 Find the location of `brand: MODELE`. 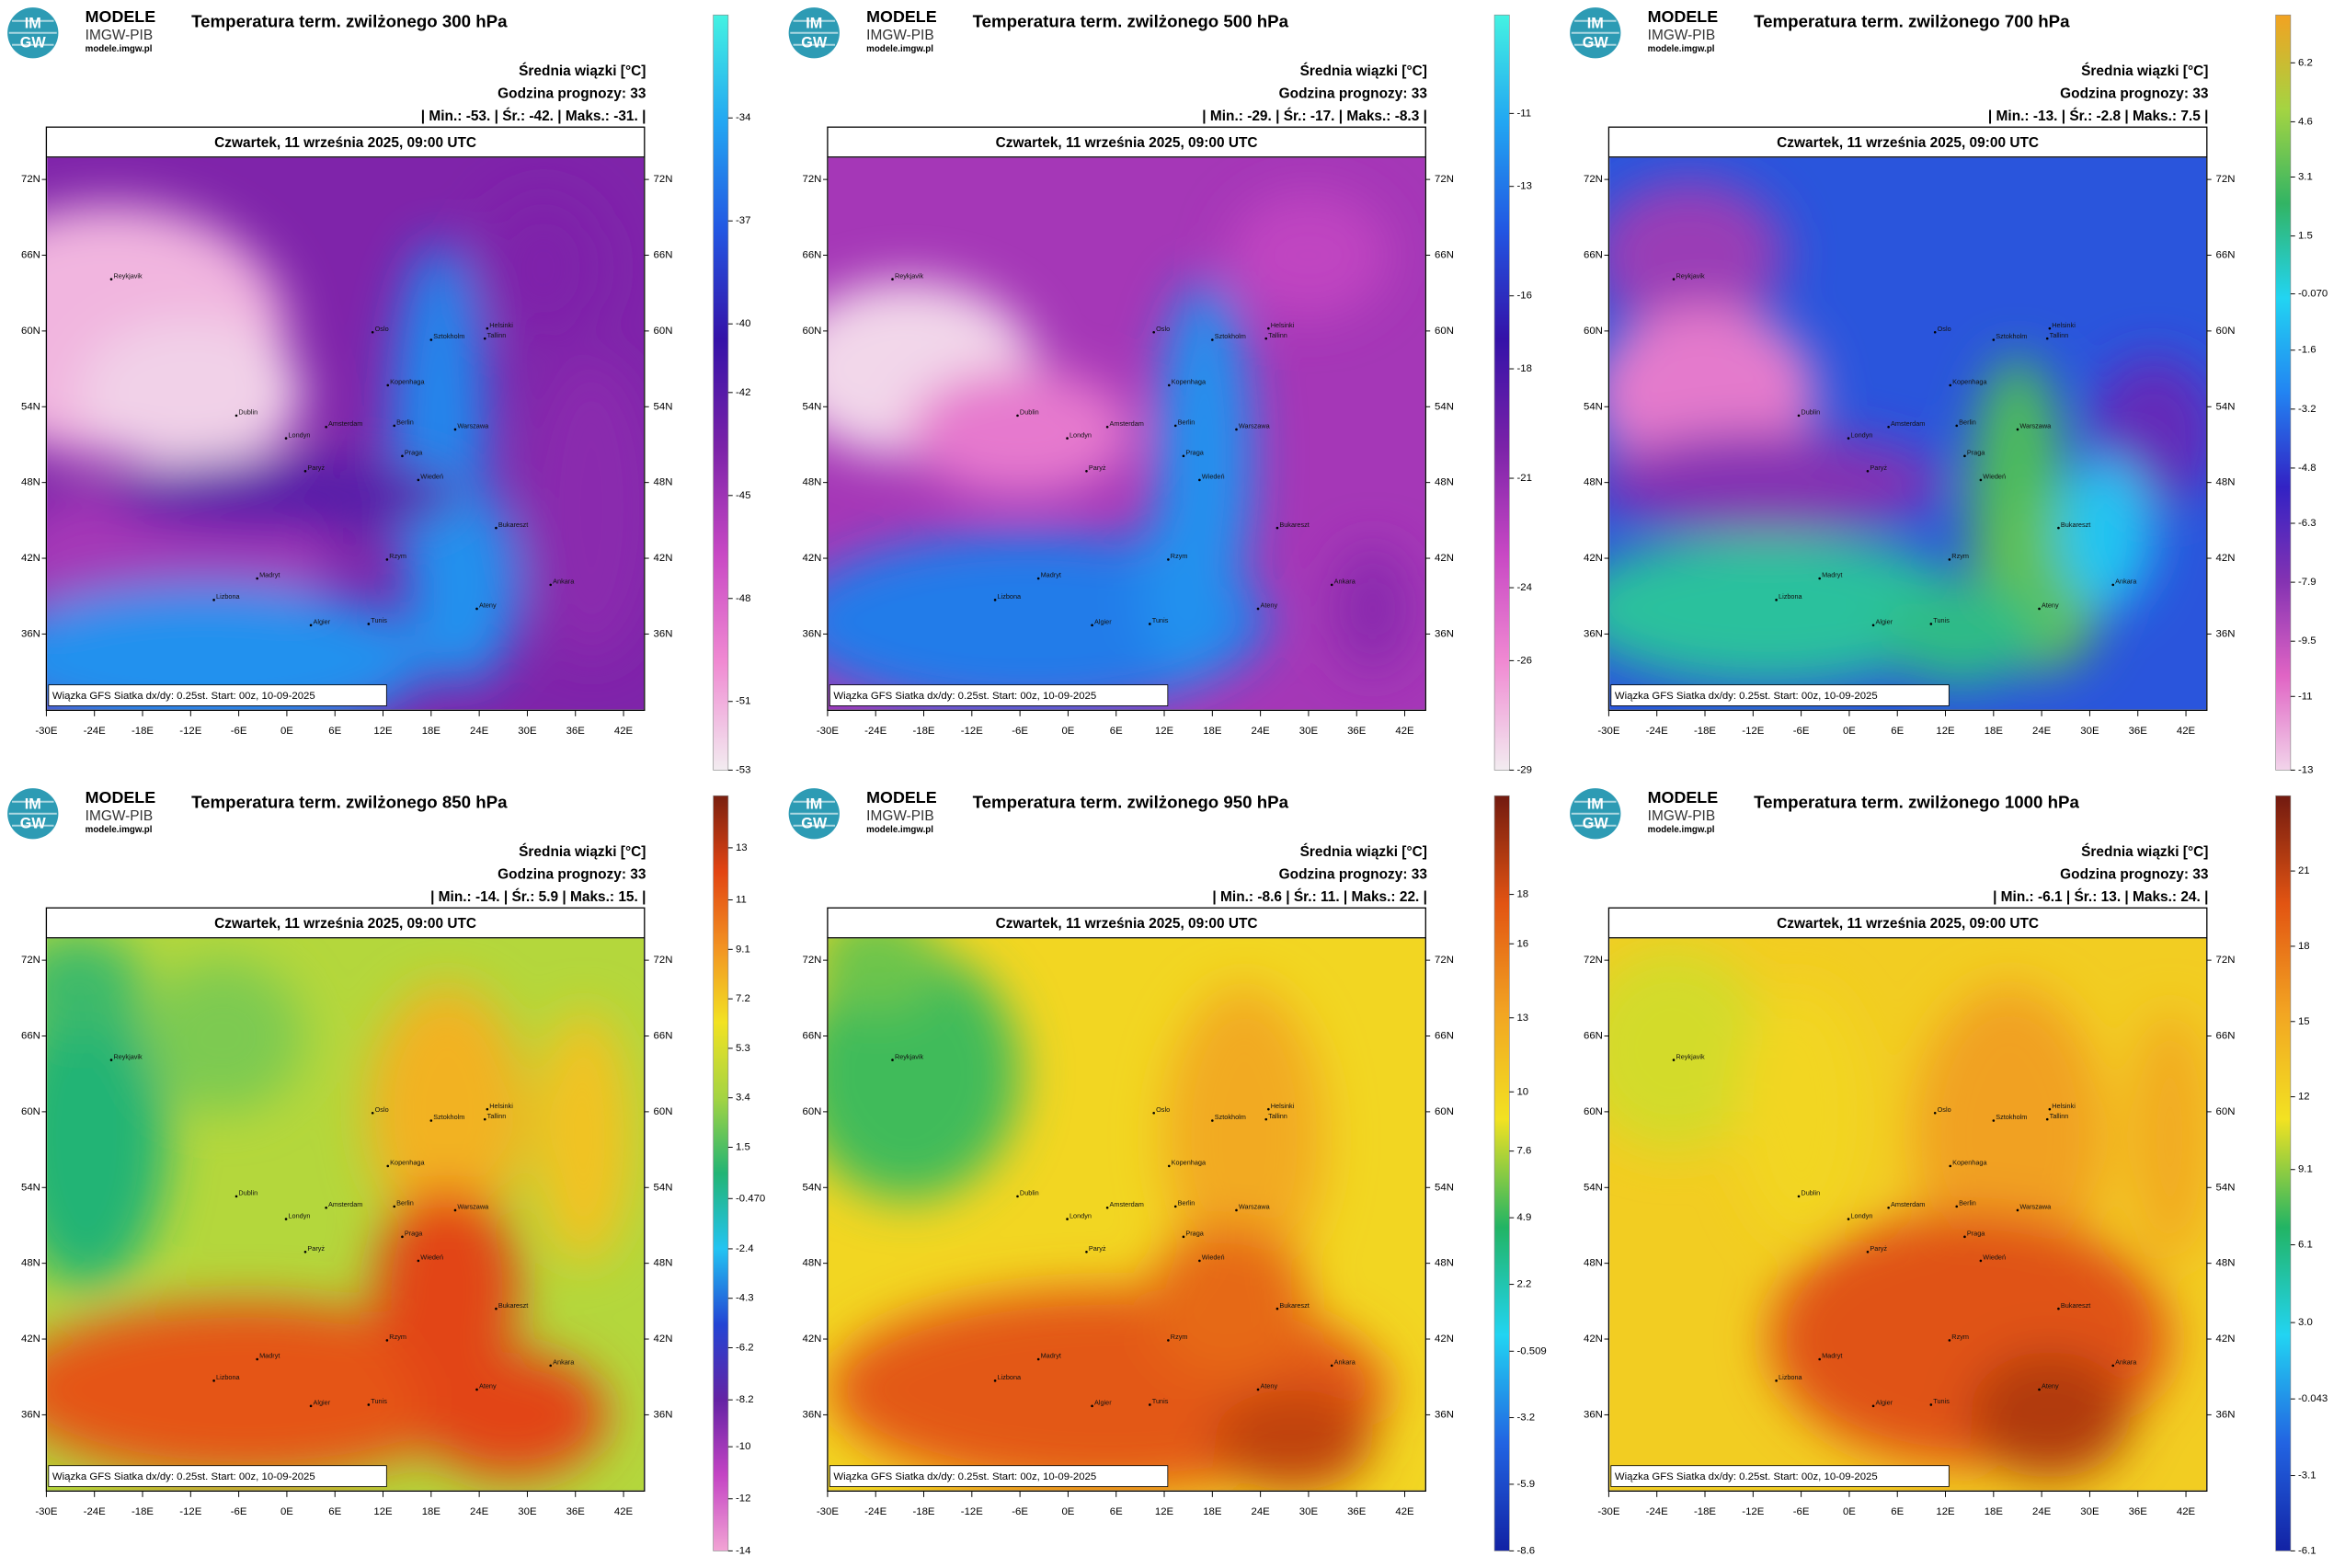

brand: MODELE is located at coordinates (901, 16).